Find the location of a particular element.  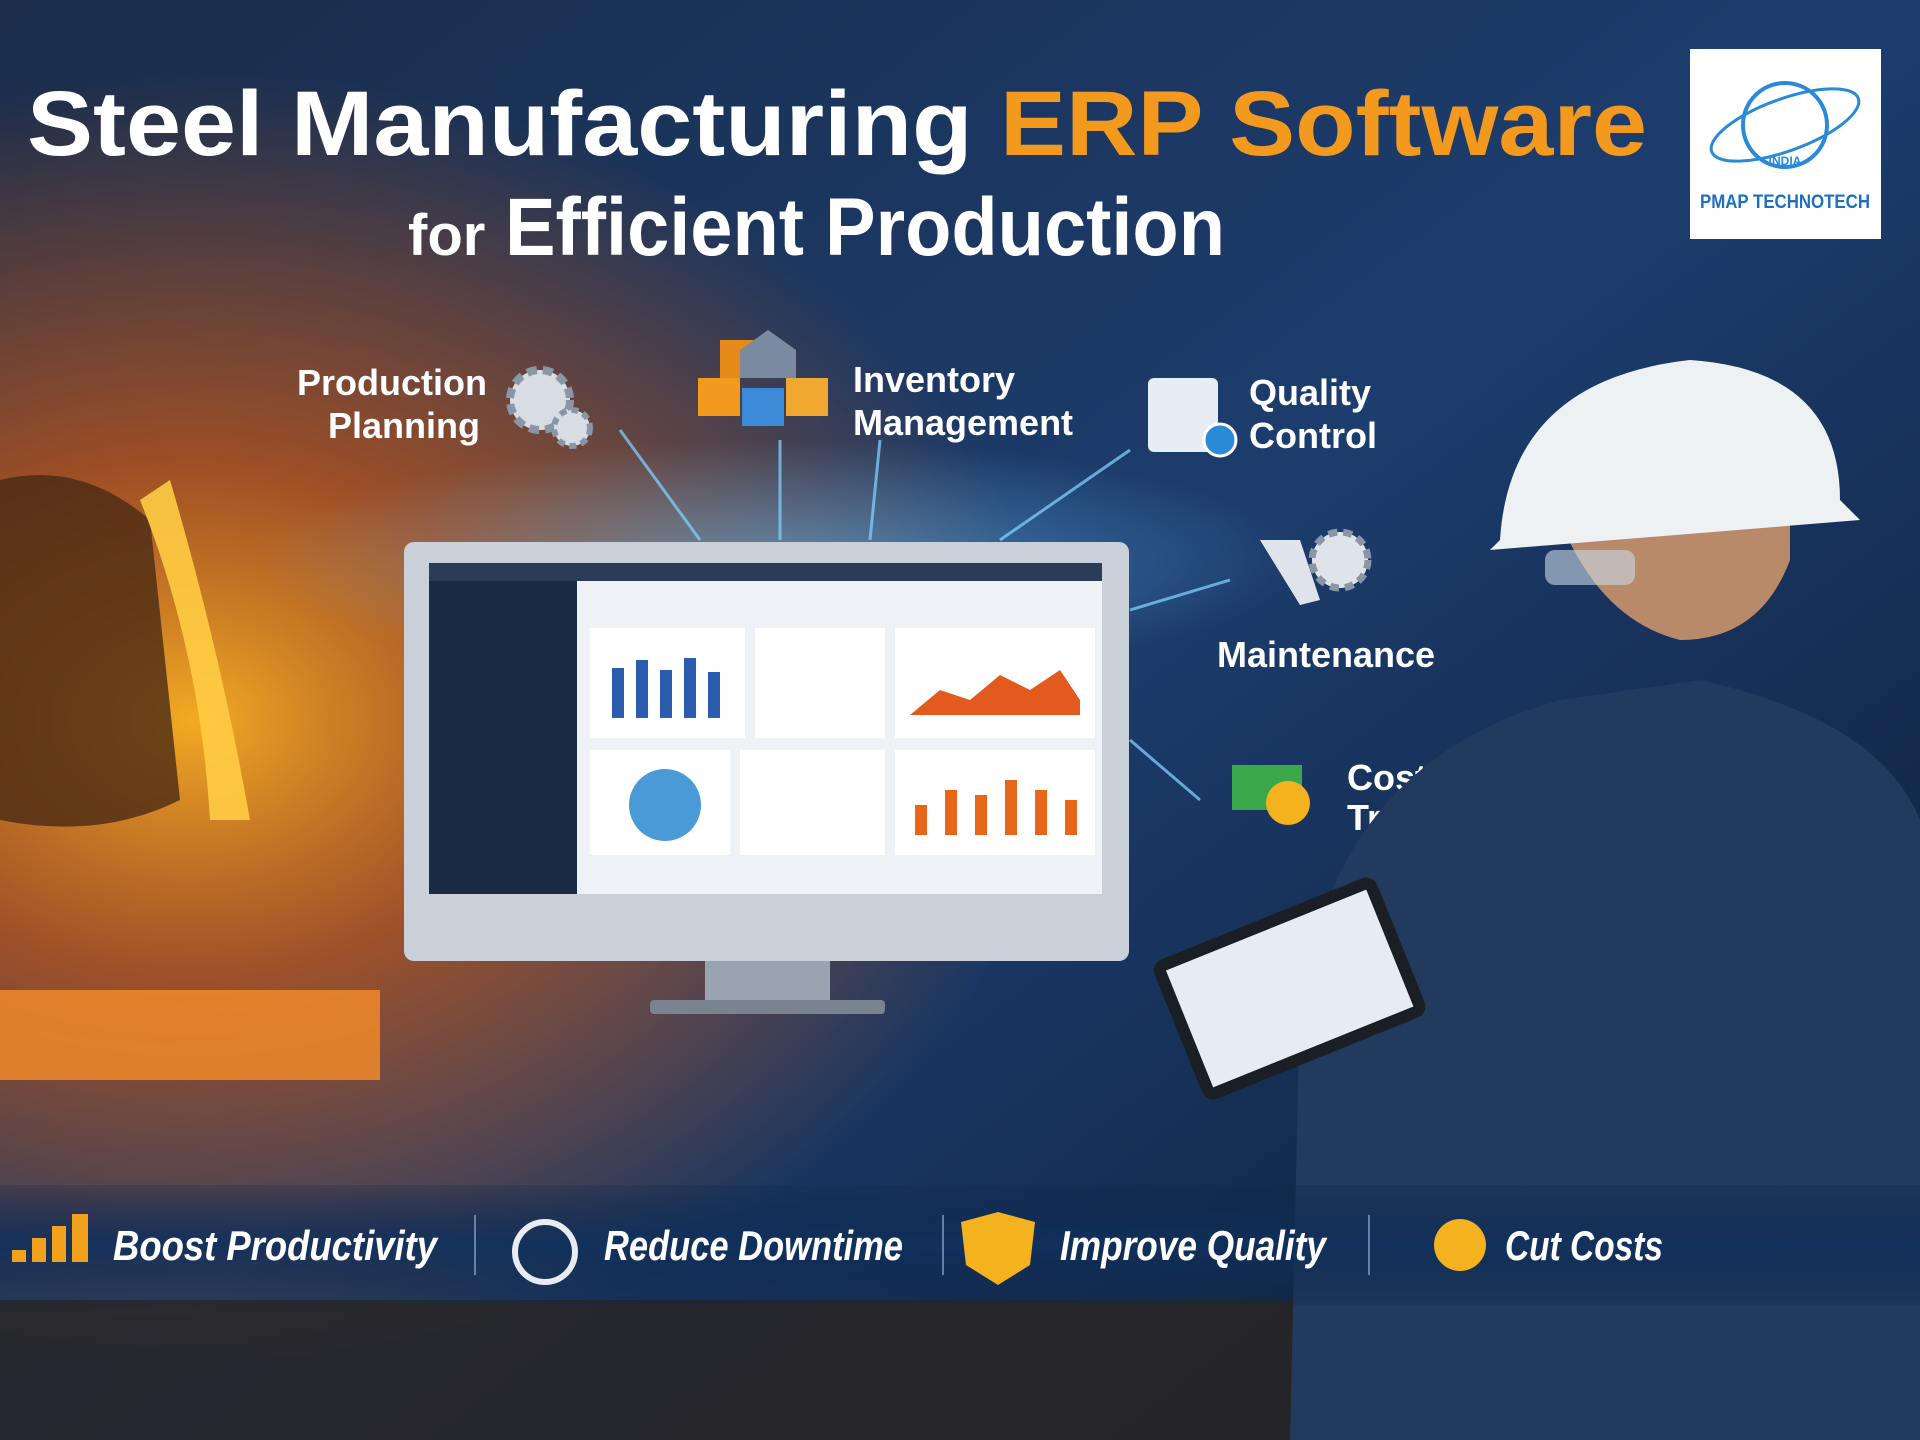

feature-label: Control is located at coordinates (1313, 435).